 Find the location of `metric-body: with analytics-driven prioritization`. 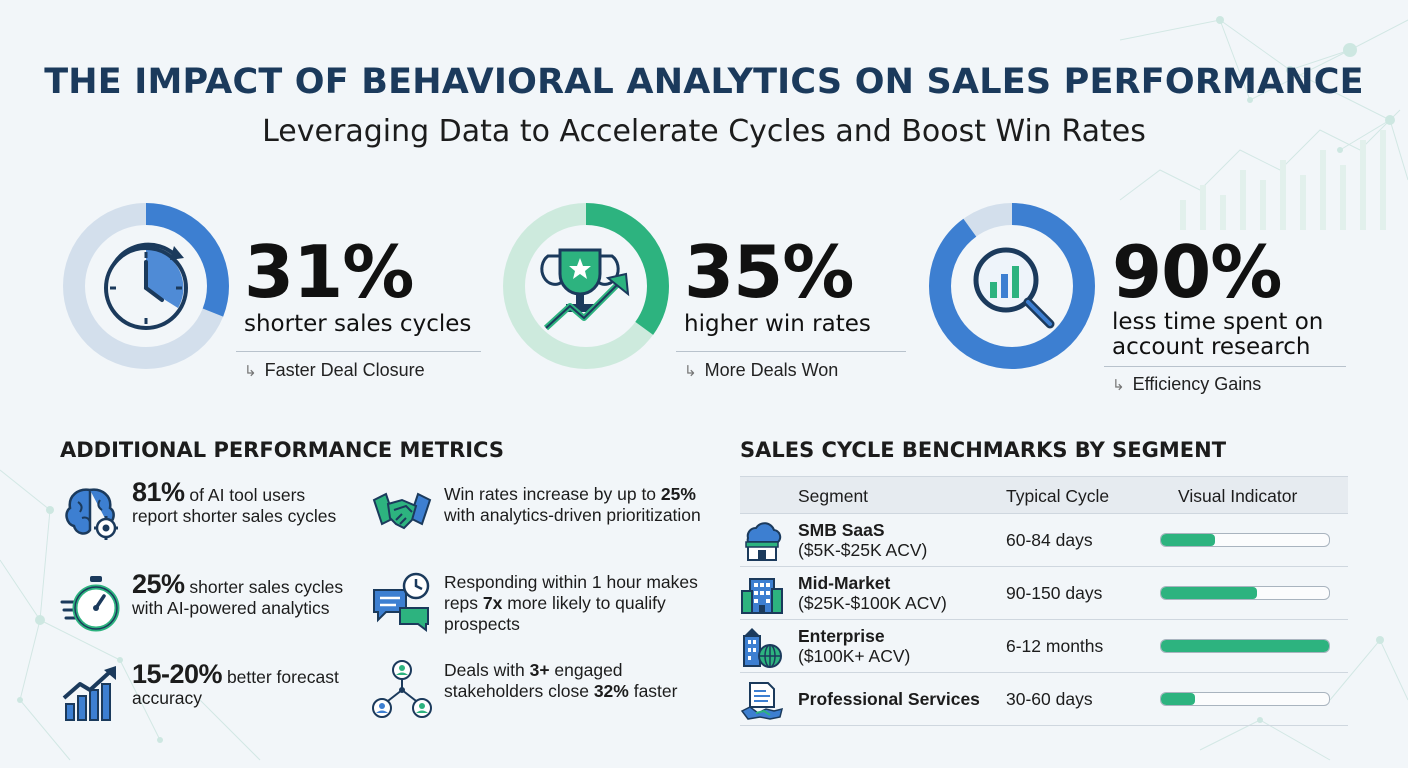

metric-body: with analytics-driven prioritization is located at coordinates (572, 515).